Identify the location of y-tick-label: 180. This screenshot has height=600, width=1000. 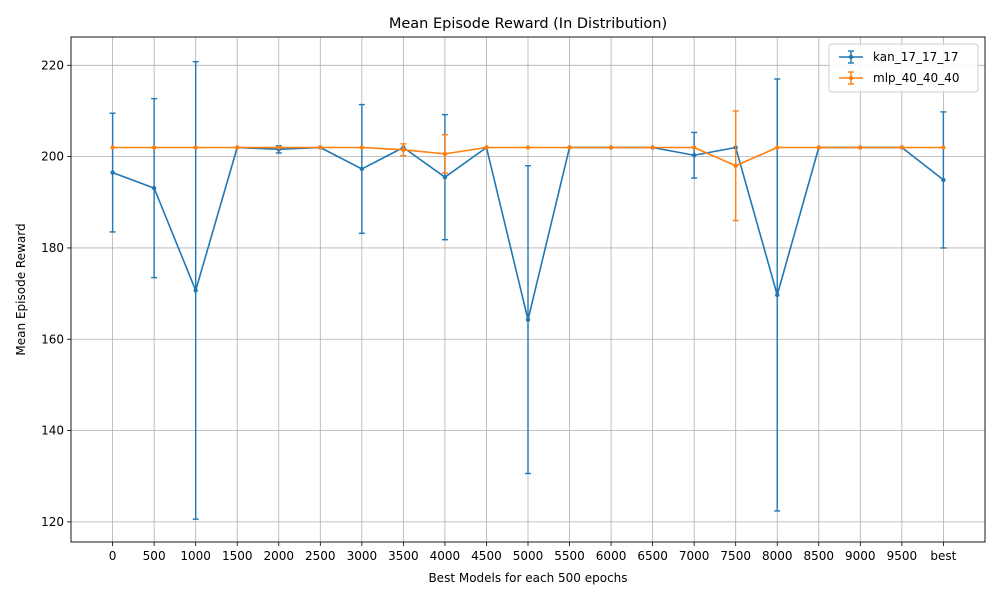
(52, 248).